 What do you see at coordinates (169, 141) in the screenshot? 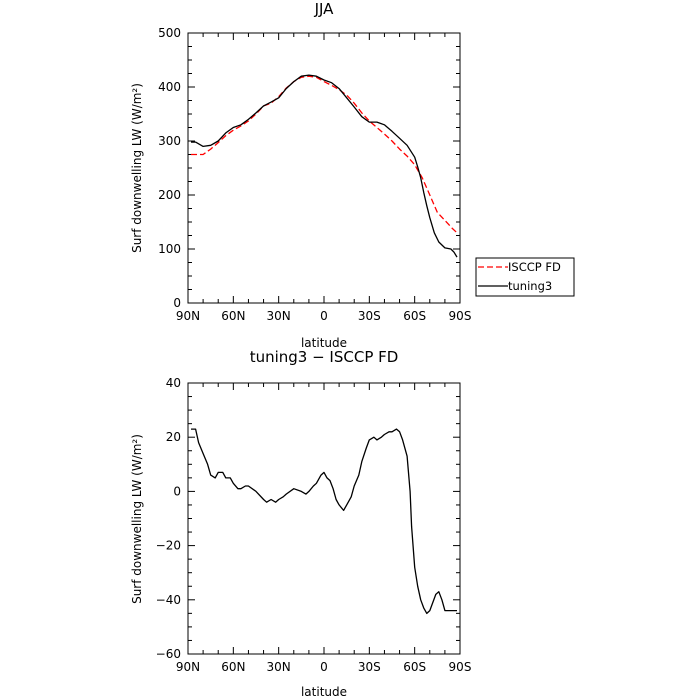
I see `top-y-tick-label: 300` at bounding box center [169, 141].